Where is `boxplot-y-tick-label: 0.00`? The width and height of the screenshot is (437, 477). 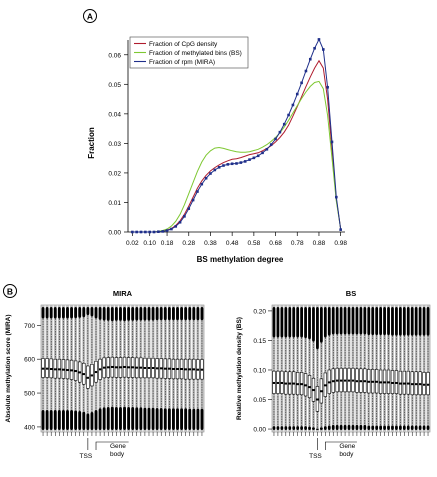 boxplot-y-tick-label: 0.00 is located at coordinates (259, 430).